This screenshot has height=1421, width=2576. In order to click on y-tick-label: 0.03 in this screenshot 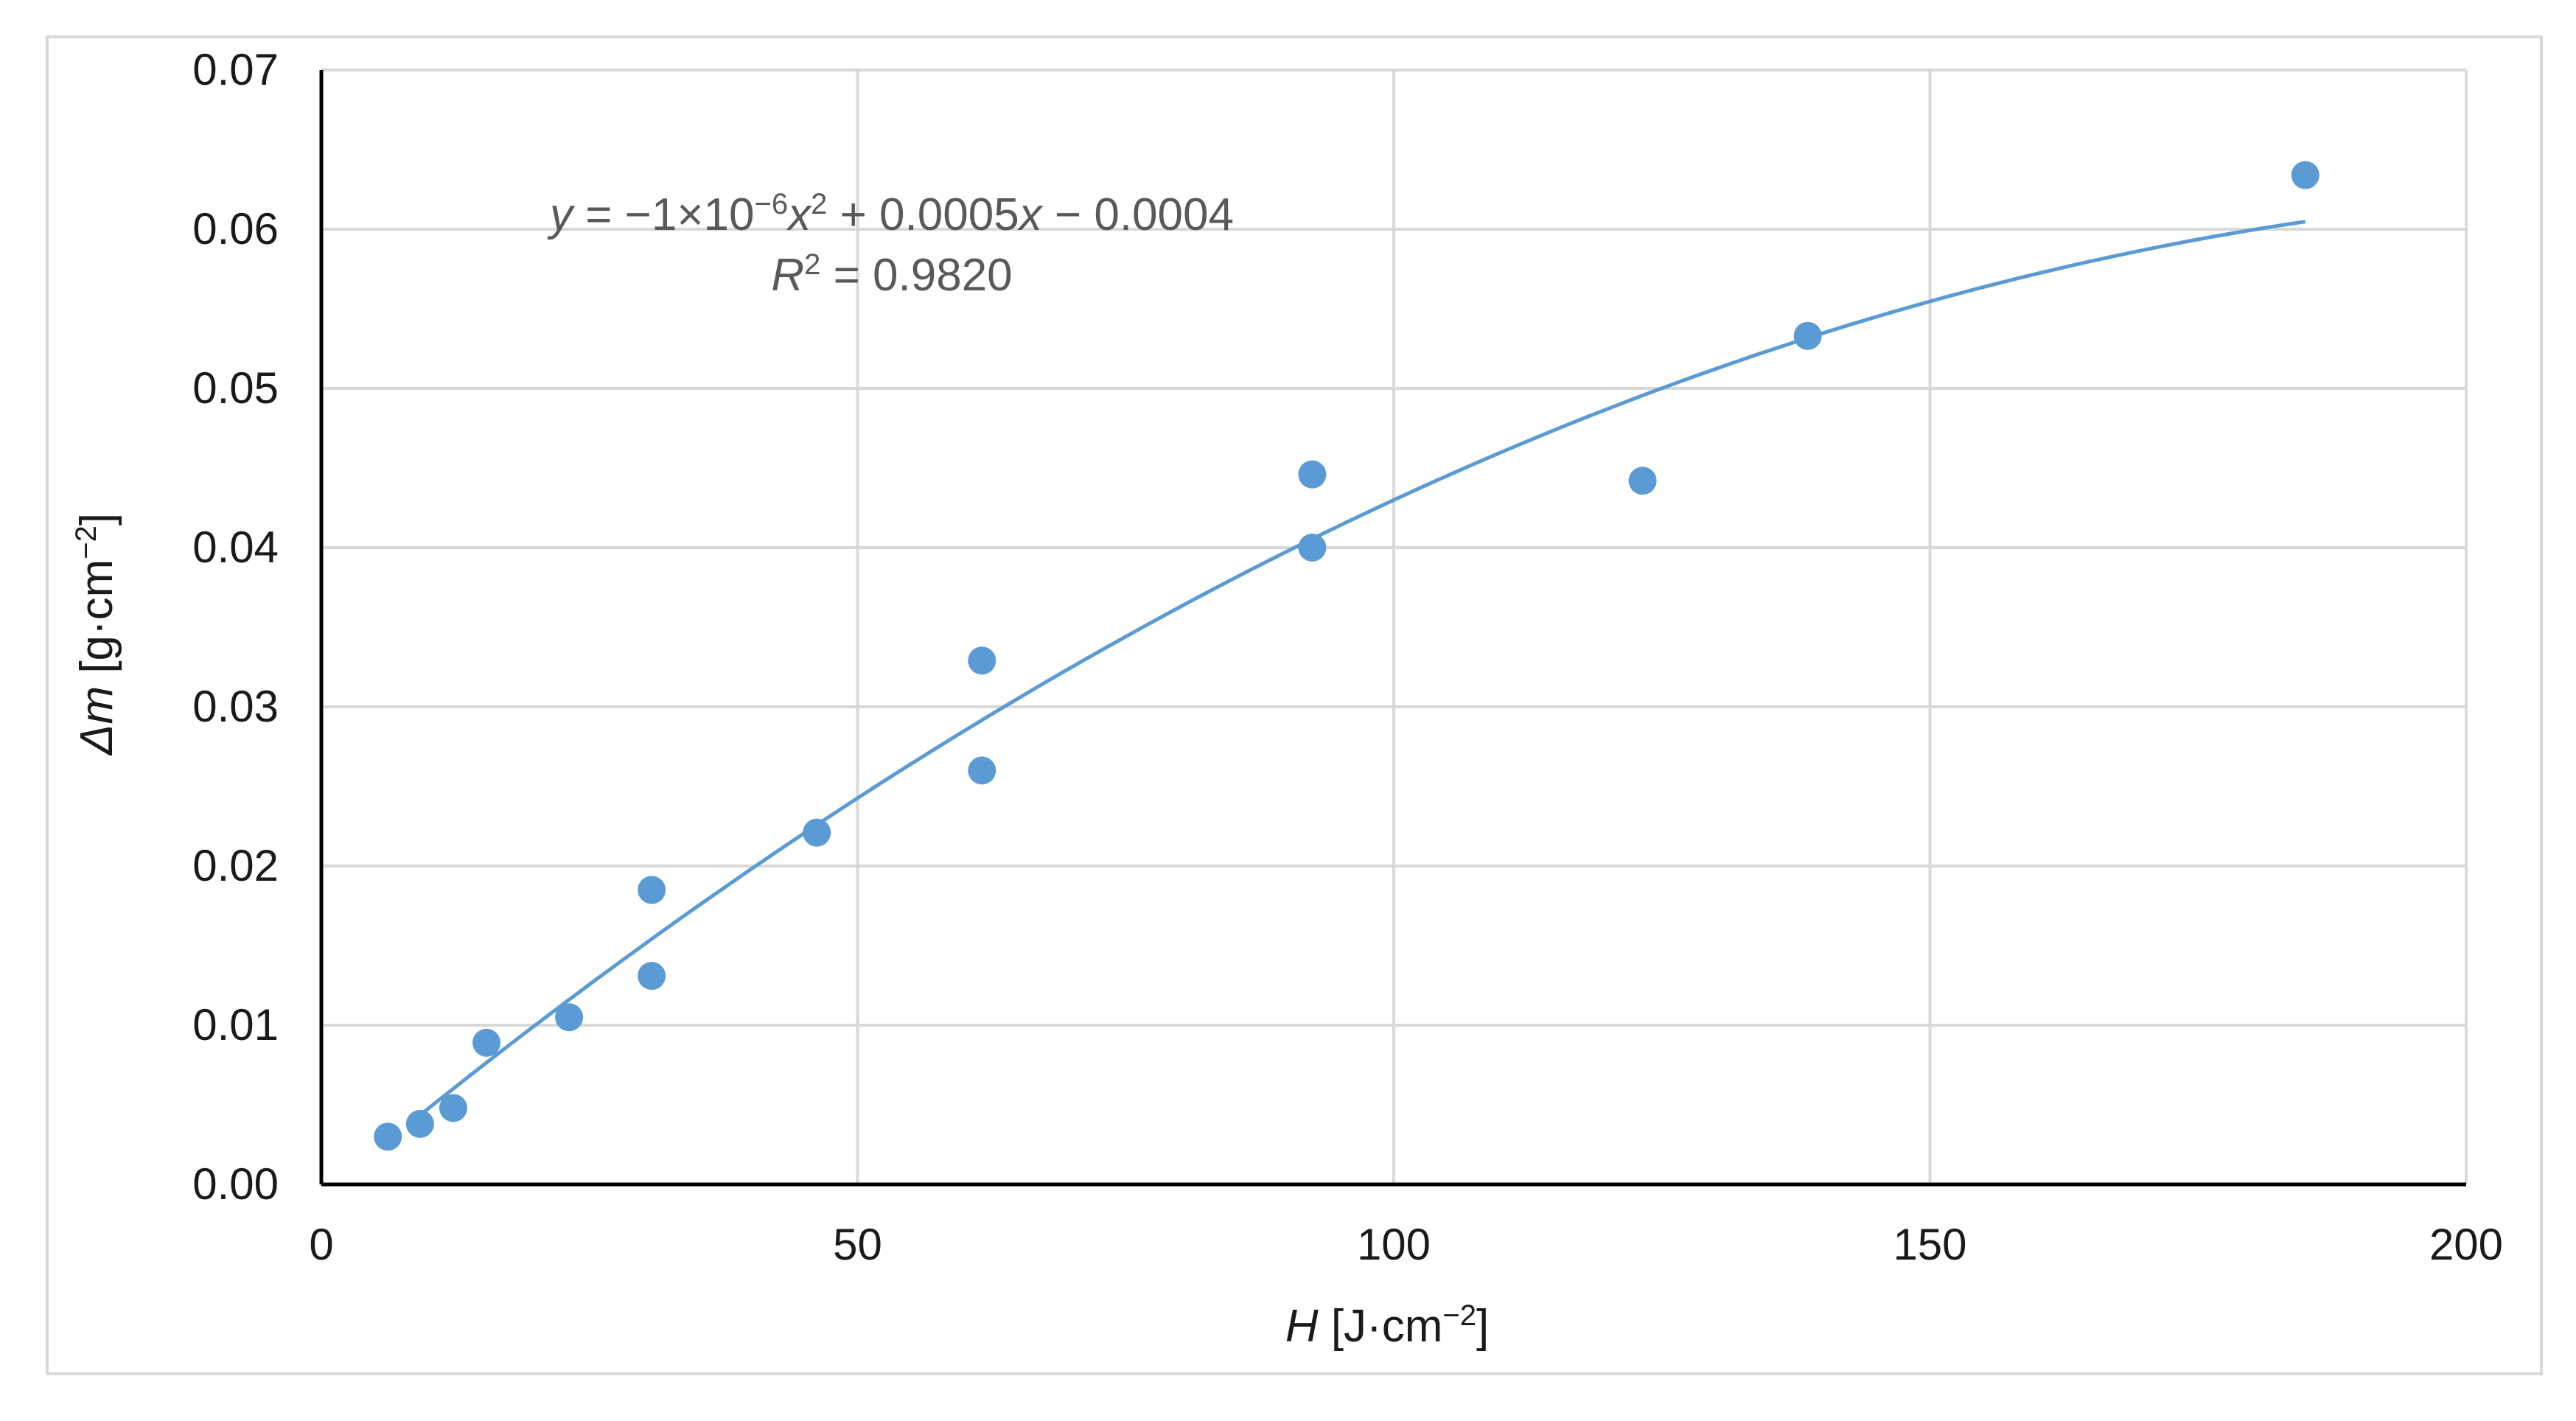, I will do `click(235, 706)`.